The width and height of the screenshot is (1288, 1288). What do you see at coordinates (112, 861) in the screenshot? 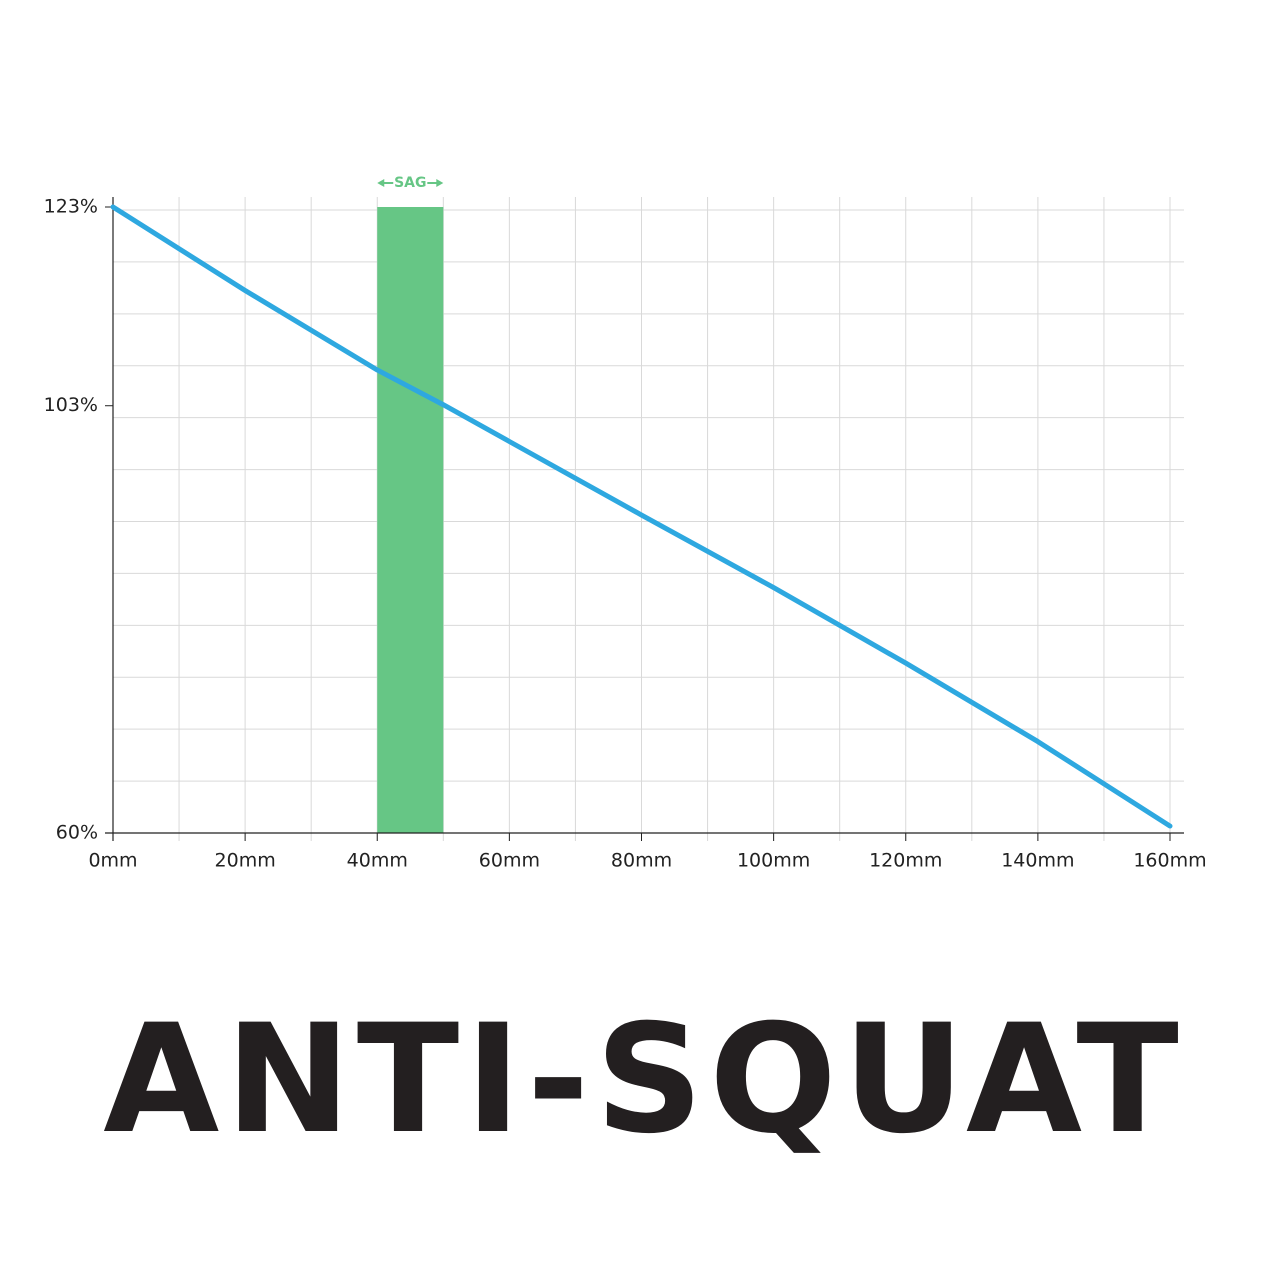
I see `x-tick-label: 0mm` at bounding box center [112, 861].